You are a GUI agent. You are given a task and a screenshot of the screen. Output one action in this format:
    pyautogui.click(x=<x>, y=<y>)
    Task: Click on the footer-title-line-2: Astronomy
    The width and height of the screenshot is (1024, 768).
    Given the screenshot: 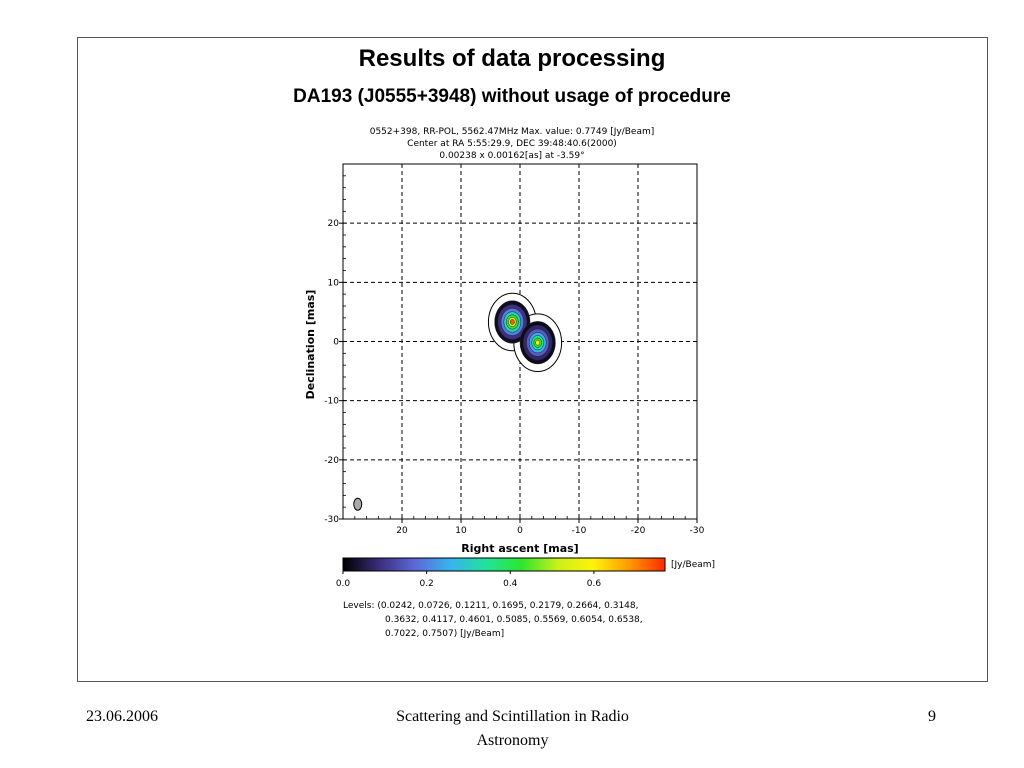 What is the action you would take?
    pyautogui.click(x=512, y=740)
    